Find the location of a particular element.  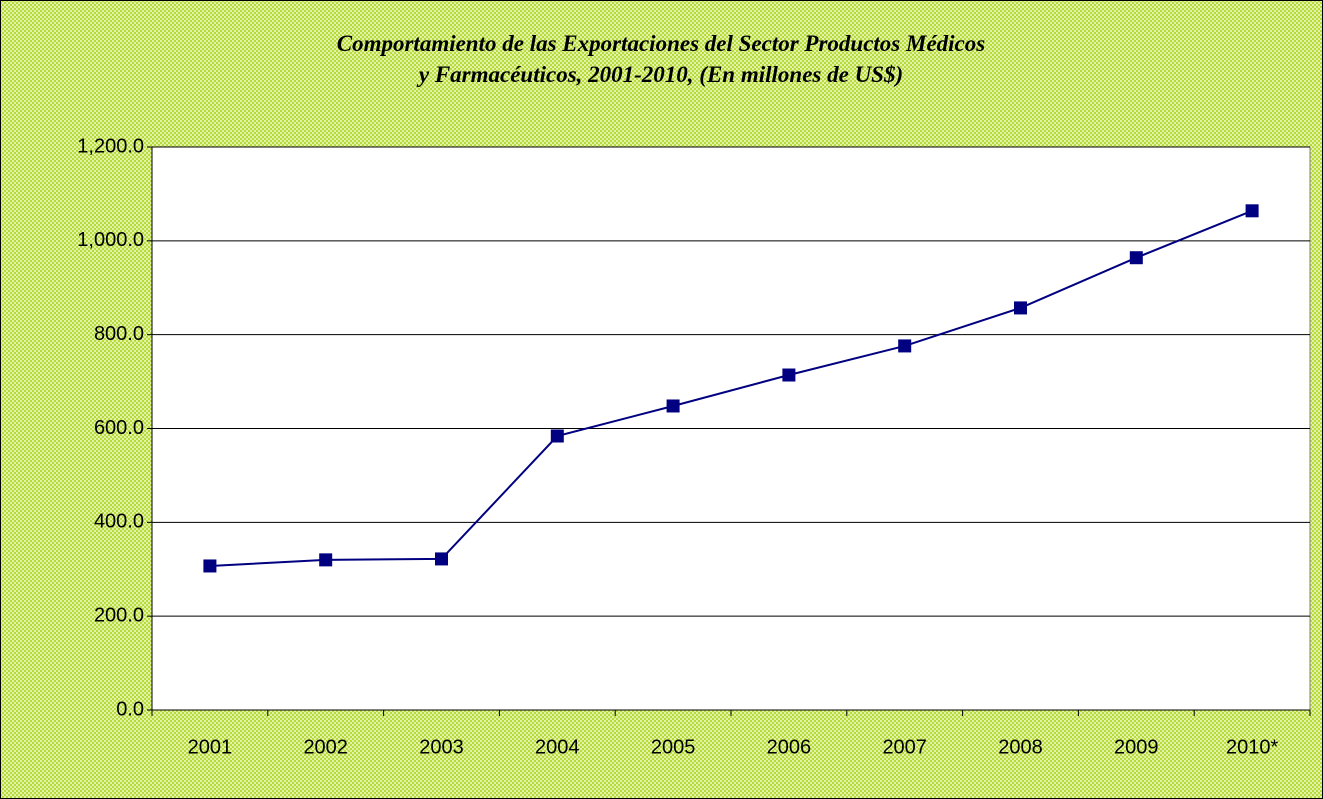

y-tick-label: 1,200.0 is located at coordinates (110, 146).